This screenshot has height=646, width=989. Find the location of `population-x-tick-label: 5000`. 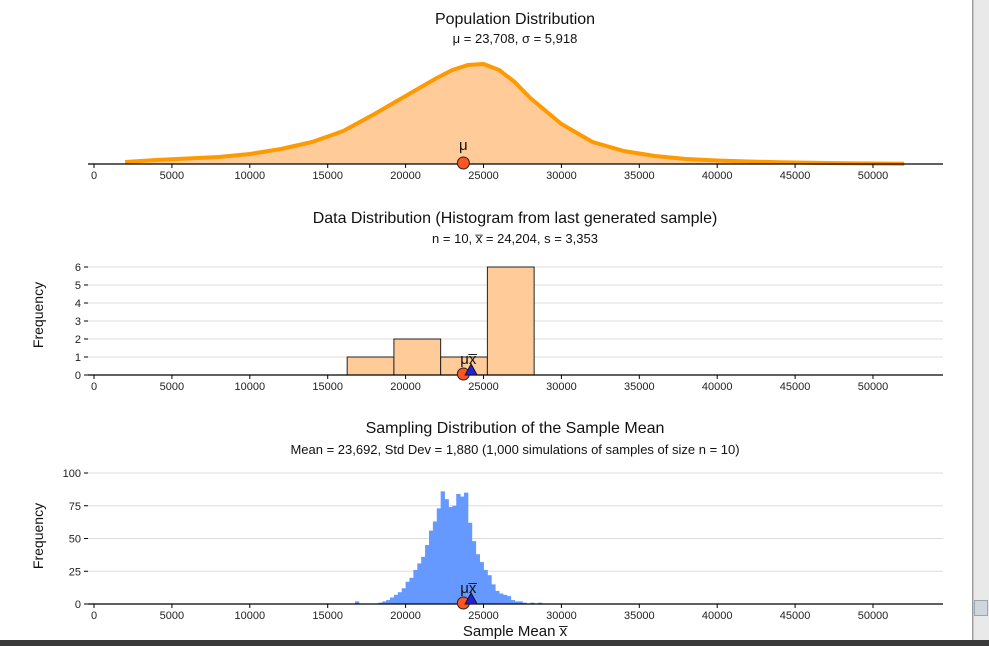

population-x-tick-label: 5000 is located at coordinates (172, 176).